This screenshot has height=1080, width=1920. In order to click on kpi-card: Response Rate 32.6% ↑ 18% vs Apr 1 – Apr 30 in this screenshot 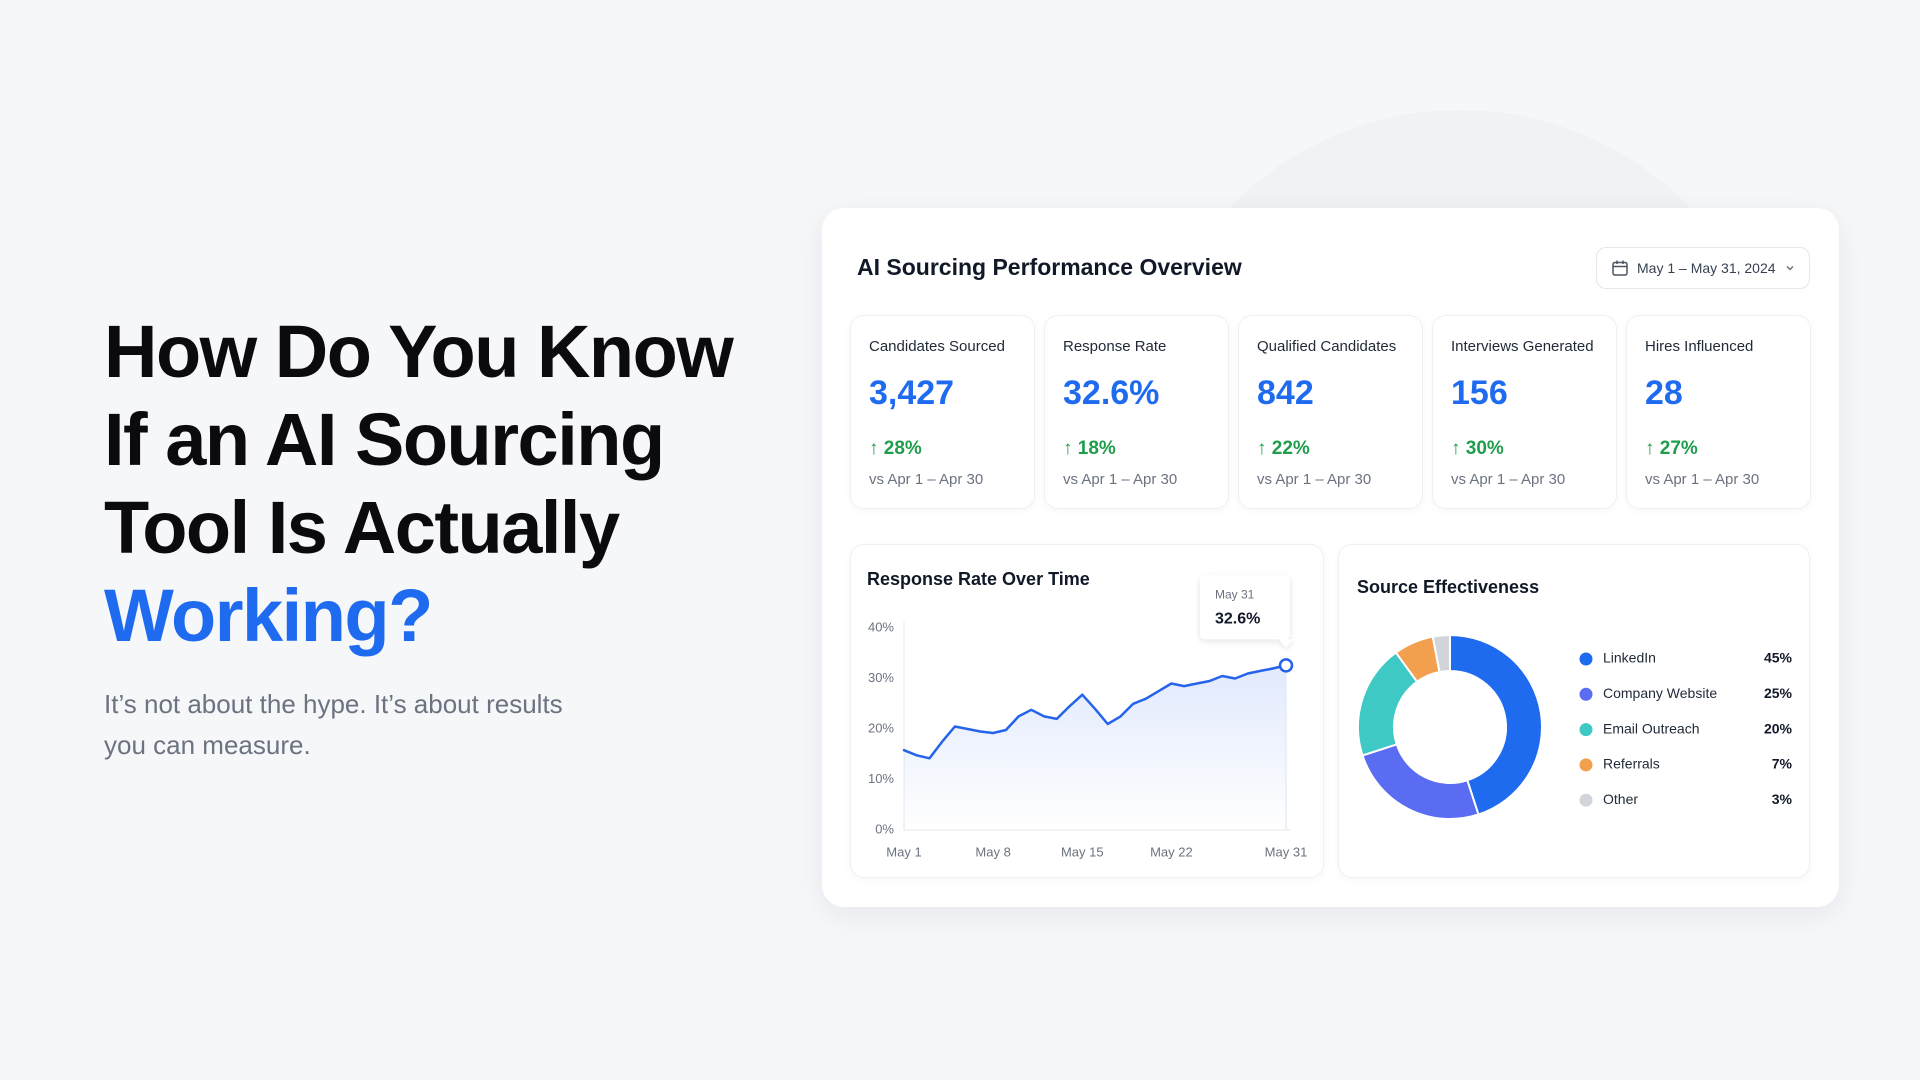, I will do `click(1136, 412)`.